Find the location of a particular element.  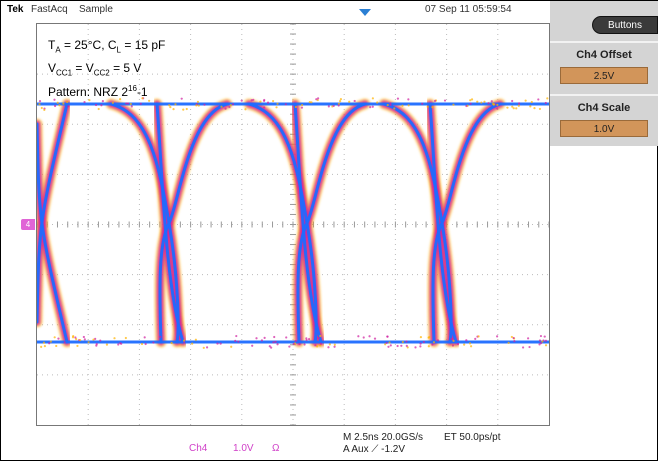

channel-scale-readout: 1.0V is located at coordinates (243, 448).